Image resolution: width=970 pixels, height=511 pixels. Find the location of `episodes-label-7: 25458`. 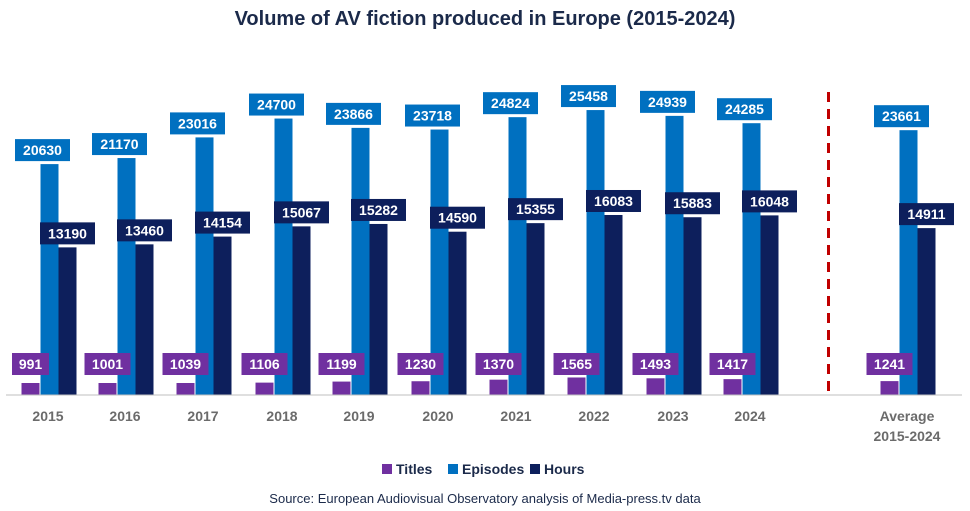

episodes-label-7: 25458 is located at coordinates (588, 96).